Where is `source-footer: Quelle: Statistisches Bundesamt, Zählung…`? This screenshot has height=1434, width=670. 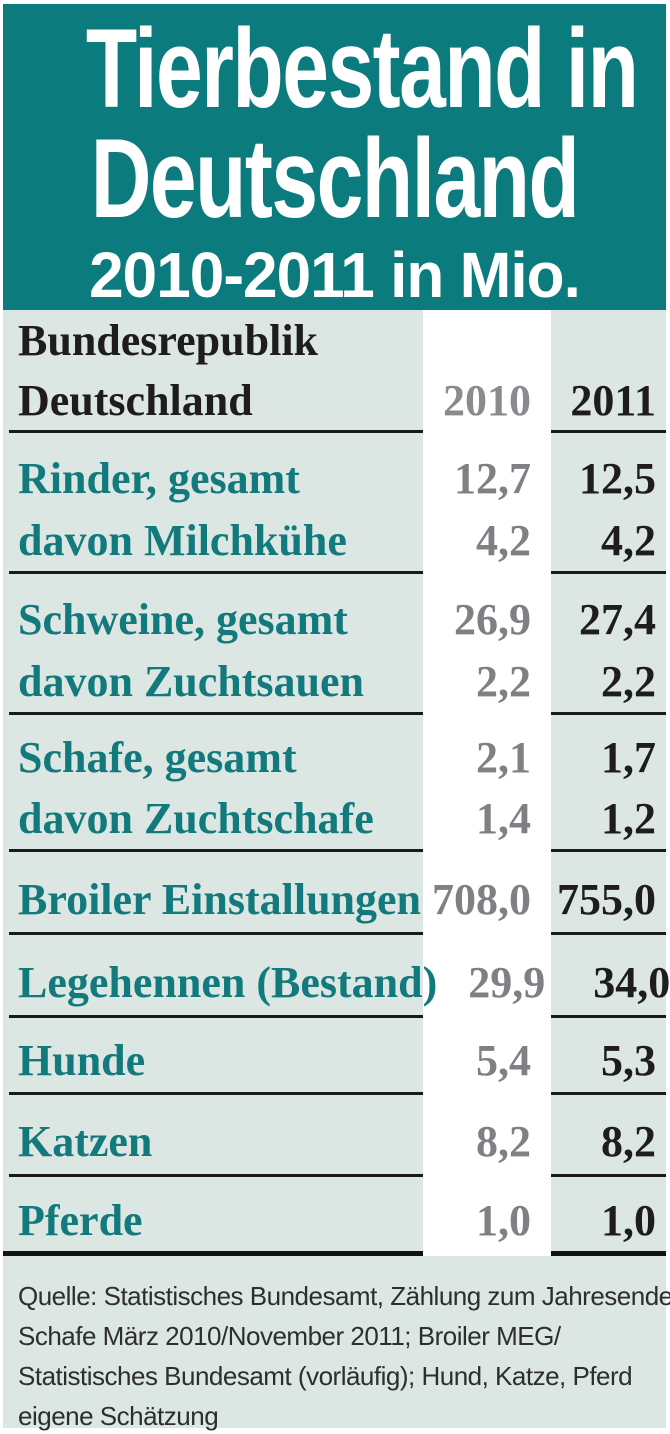
source-footer: Quelle: Statistisches Bundesamt, Zählung… is located at coordinates (336, 1343).